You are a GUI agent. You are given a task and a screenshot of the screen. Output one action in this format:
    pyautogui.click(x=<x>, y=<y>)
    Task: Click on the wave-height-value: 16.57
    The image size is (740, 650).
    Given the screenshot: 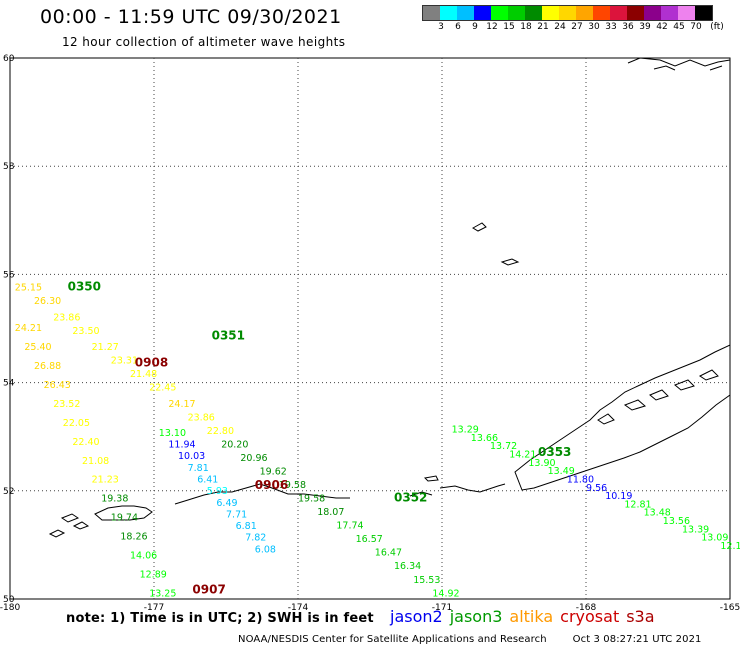 What is the action you would take?
    pyautogui.click(x=369, y=539)
    